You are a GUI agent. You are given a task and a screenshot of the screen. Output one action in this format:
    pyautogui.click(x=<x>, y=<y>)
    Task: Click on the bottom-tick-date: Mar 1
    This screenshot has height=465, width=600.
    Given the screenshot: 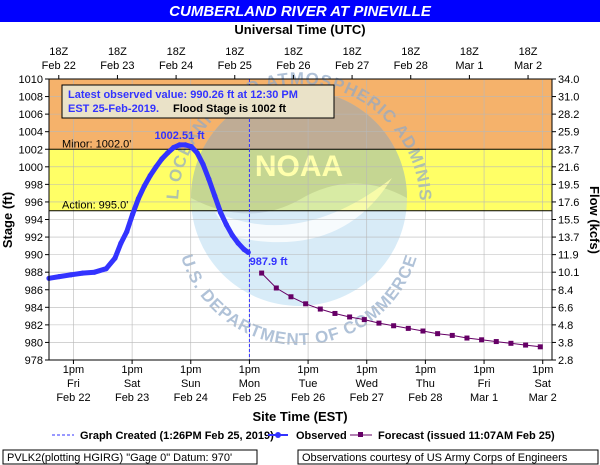 What is the action you would take?
    pyautogui.click(x=484, y=398)
    